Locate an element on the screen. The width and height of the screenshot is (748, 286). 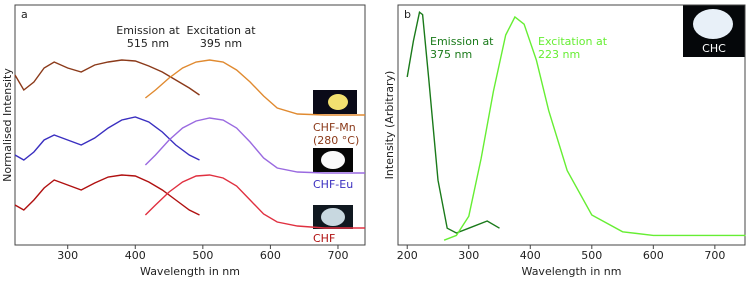
series-label: CHF-Mn (280 °C) is located at coordinates (336, 134).